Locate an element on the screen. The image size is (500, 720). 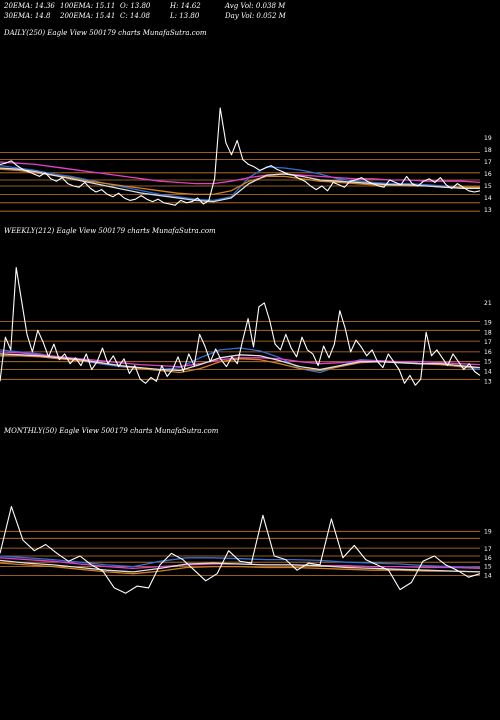
weekly-y-tick-6: 14 is located at coordinates (488, 372).